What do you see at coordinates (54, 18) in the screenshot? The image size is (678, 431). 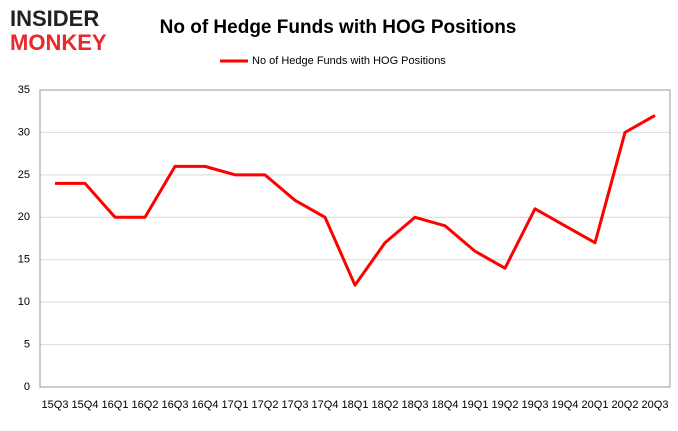 I see `logo-top: INSIDER` at bounding box center [54, 18].